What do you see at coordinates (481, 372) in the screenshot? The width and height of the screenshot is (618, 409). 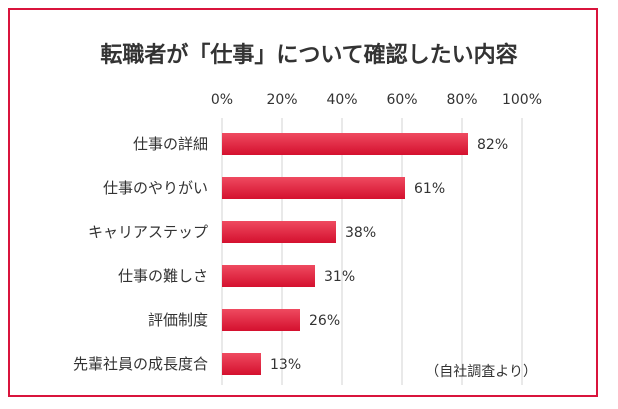 I see `source-note: （自社調査より）` at bounding box center [481, 372].